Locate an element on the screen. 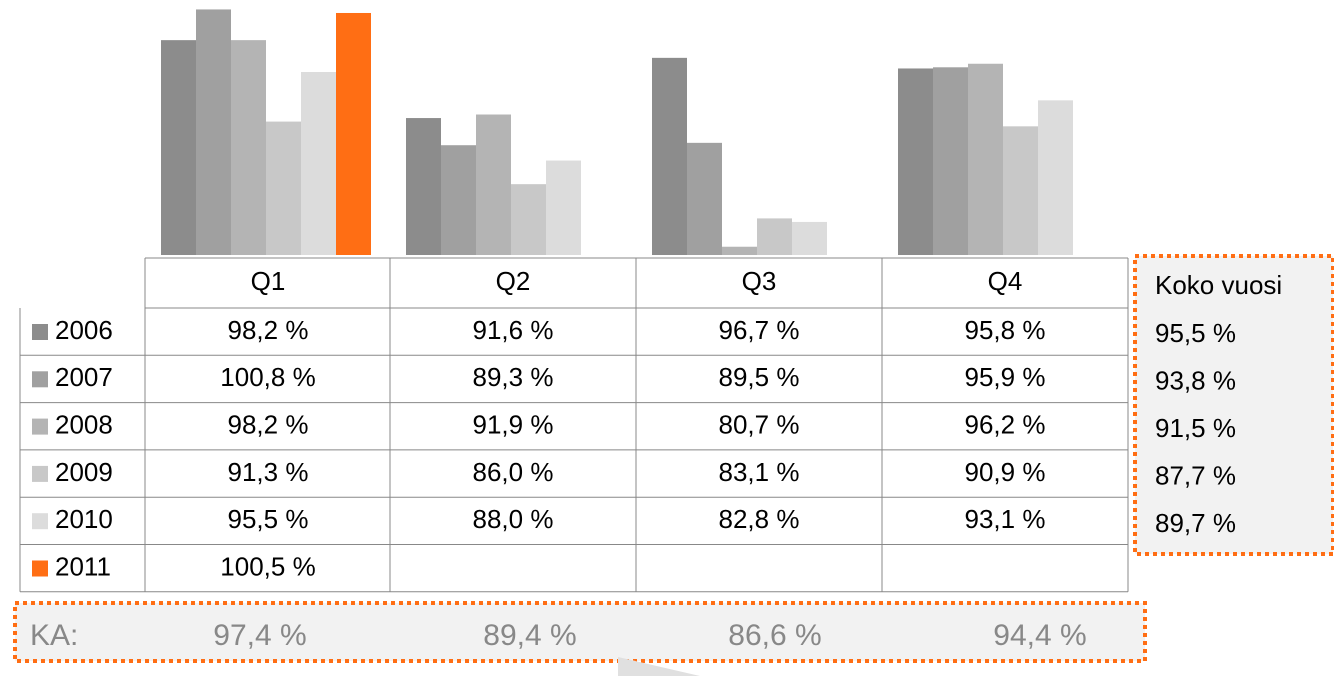 This screenshot has height=676, width=1334. annual-value: 95,5 % is located at coordinates (1195, 333).